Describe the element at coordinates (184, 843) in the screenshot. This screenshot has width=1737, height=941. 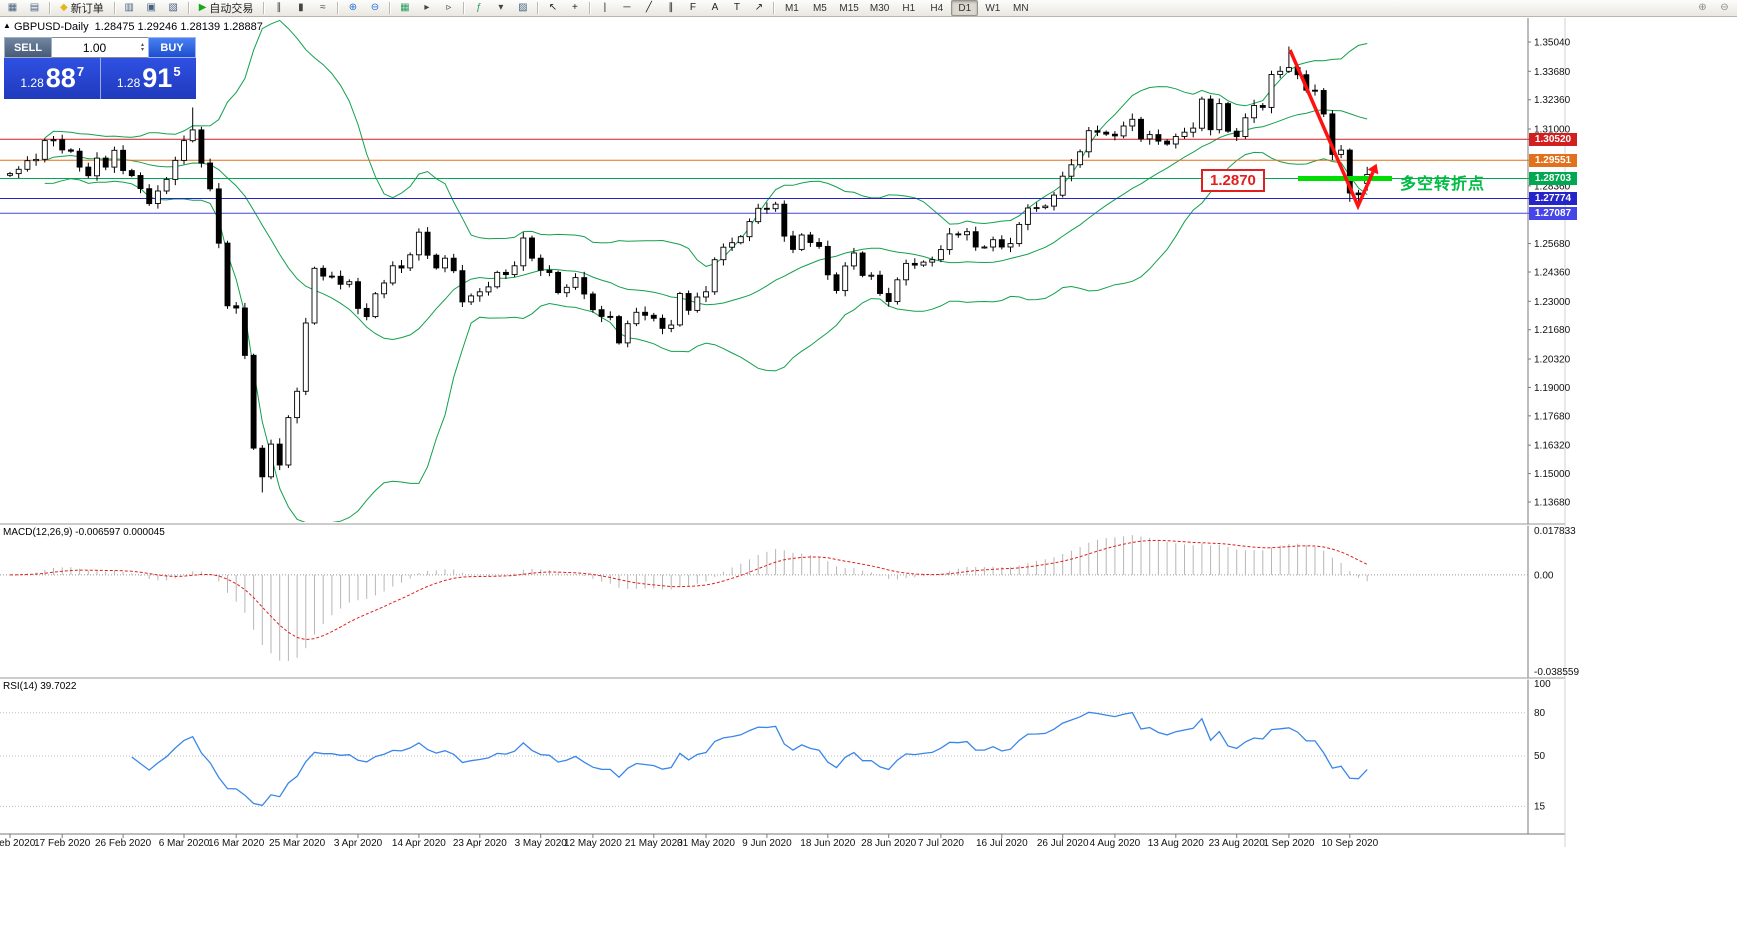
I see `date-label: 6 Mar 2020` at that location.